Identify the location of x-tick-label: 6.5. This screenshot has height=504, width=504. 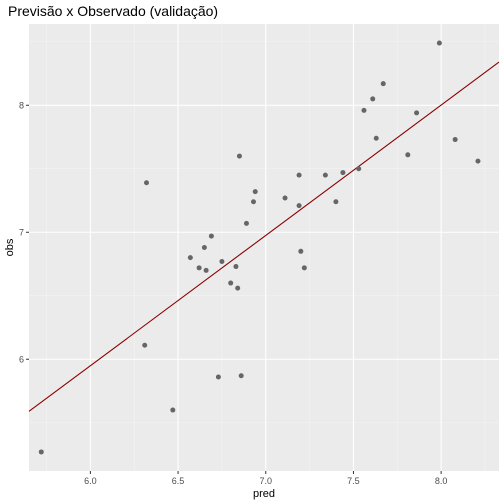
(178, 481).